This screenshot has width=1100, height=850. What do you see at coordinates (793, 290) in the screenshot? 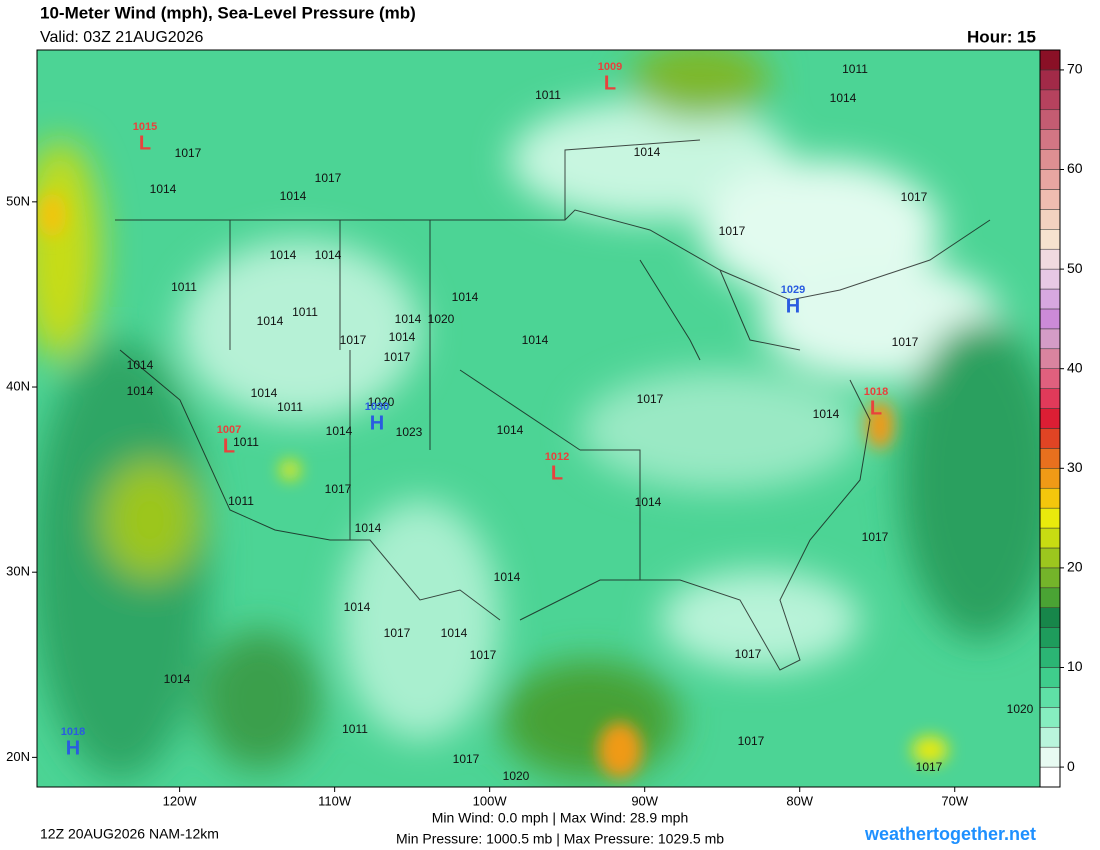
I see `center-pressure: 1029` at bounding box center [793, 290].